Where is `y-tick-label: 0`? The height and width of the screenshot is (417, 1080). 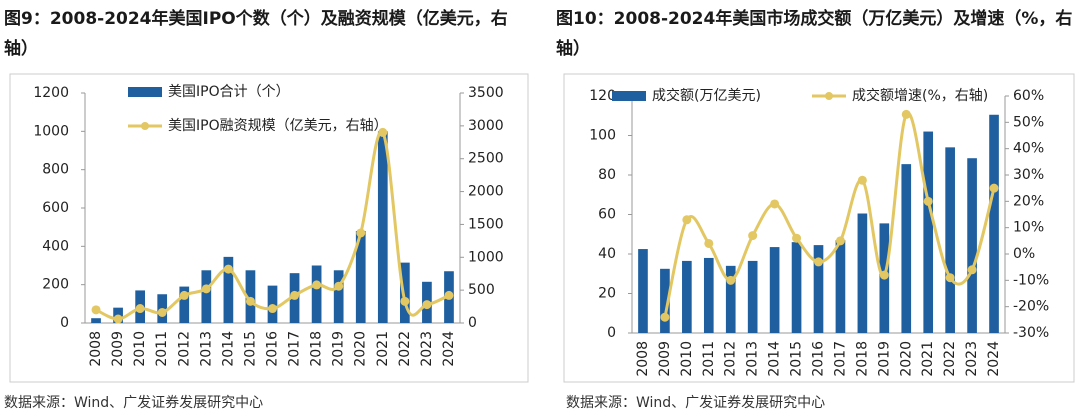
y-tick-label: 0 is located at coordinates (611, 333).